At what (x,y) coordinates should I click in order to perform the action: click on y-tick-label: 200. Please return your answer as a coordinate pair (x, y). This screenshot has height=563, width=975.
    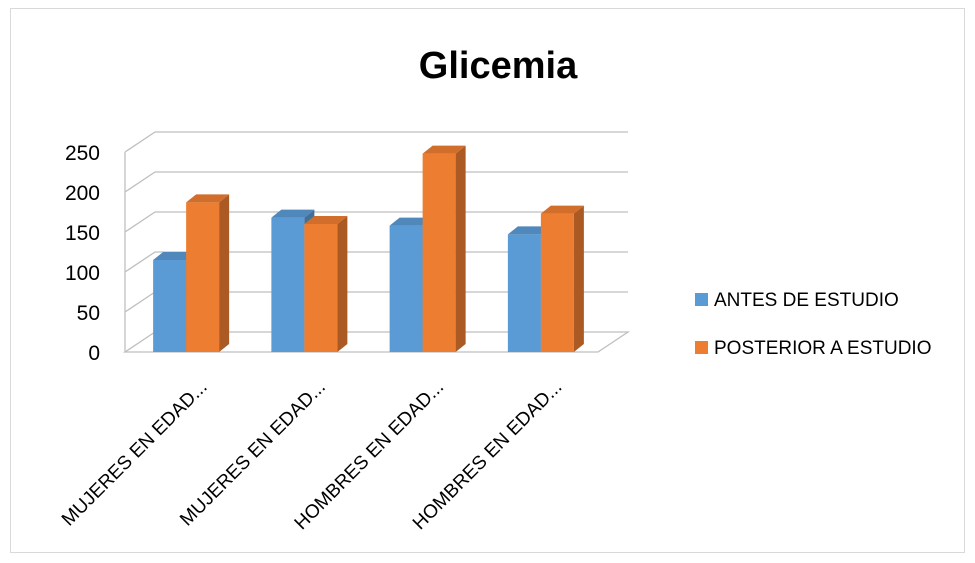
    Looking at the image, I should click on (82, 193).